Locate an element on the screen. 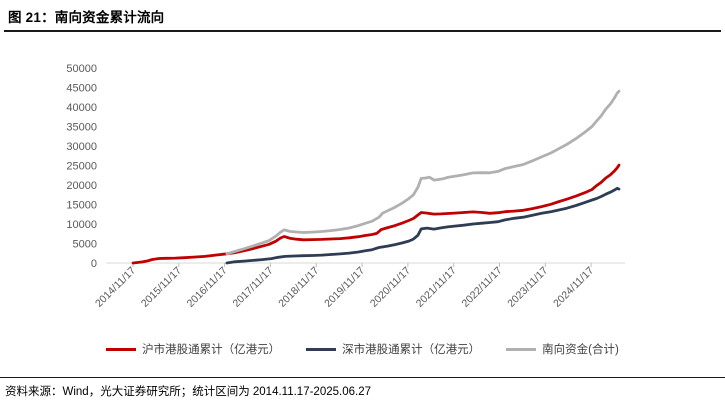 Image resolution: width=725 pixels, height=410 pixels. x-axis-tick-label: 2021/11/17 is located at coordinates (436, 287).